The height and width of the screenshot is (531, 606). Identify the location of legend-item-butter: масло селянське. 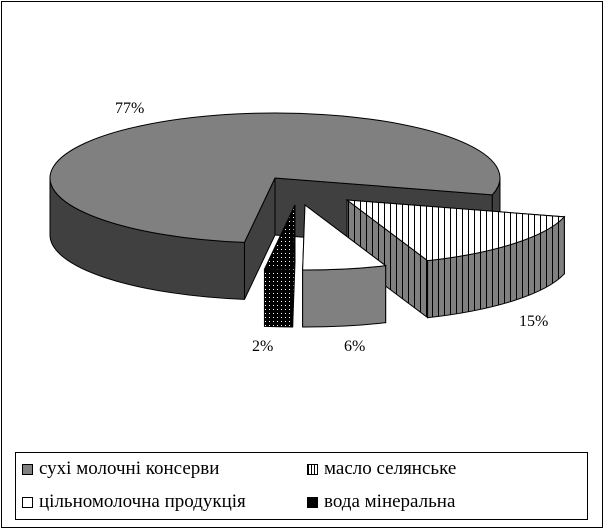
(381, 469).